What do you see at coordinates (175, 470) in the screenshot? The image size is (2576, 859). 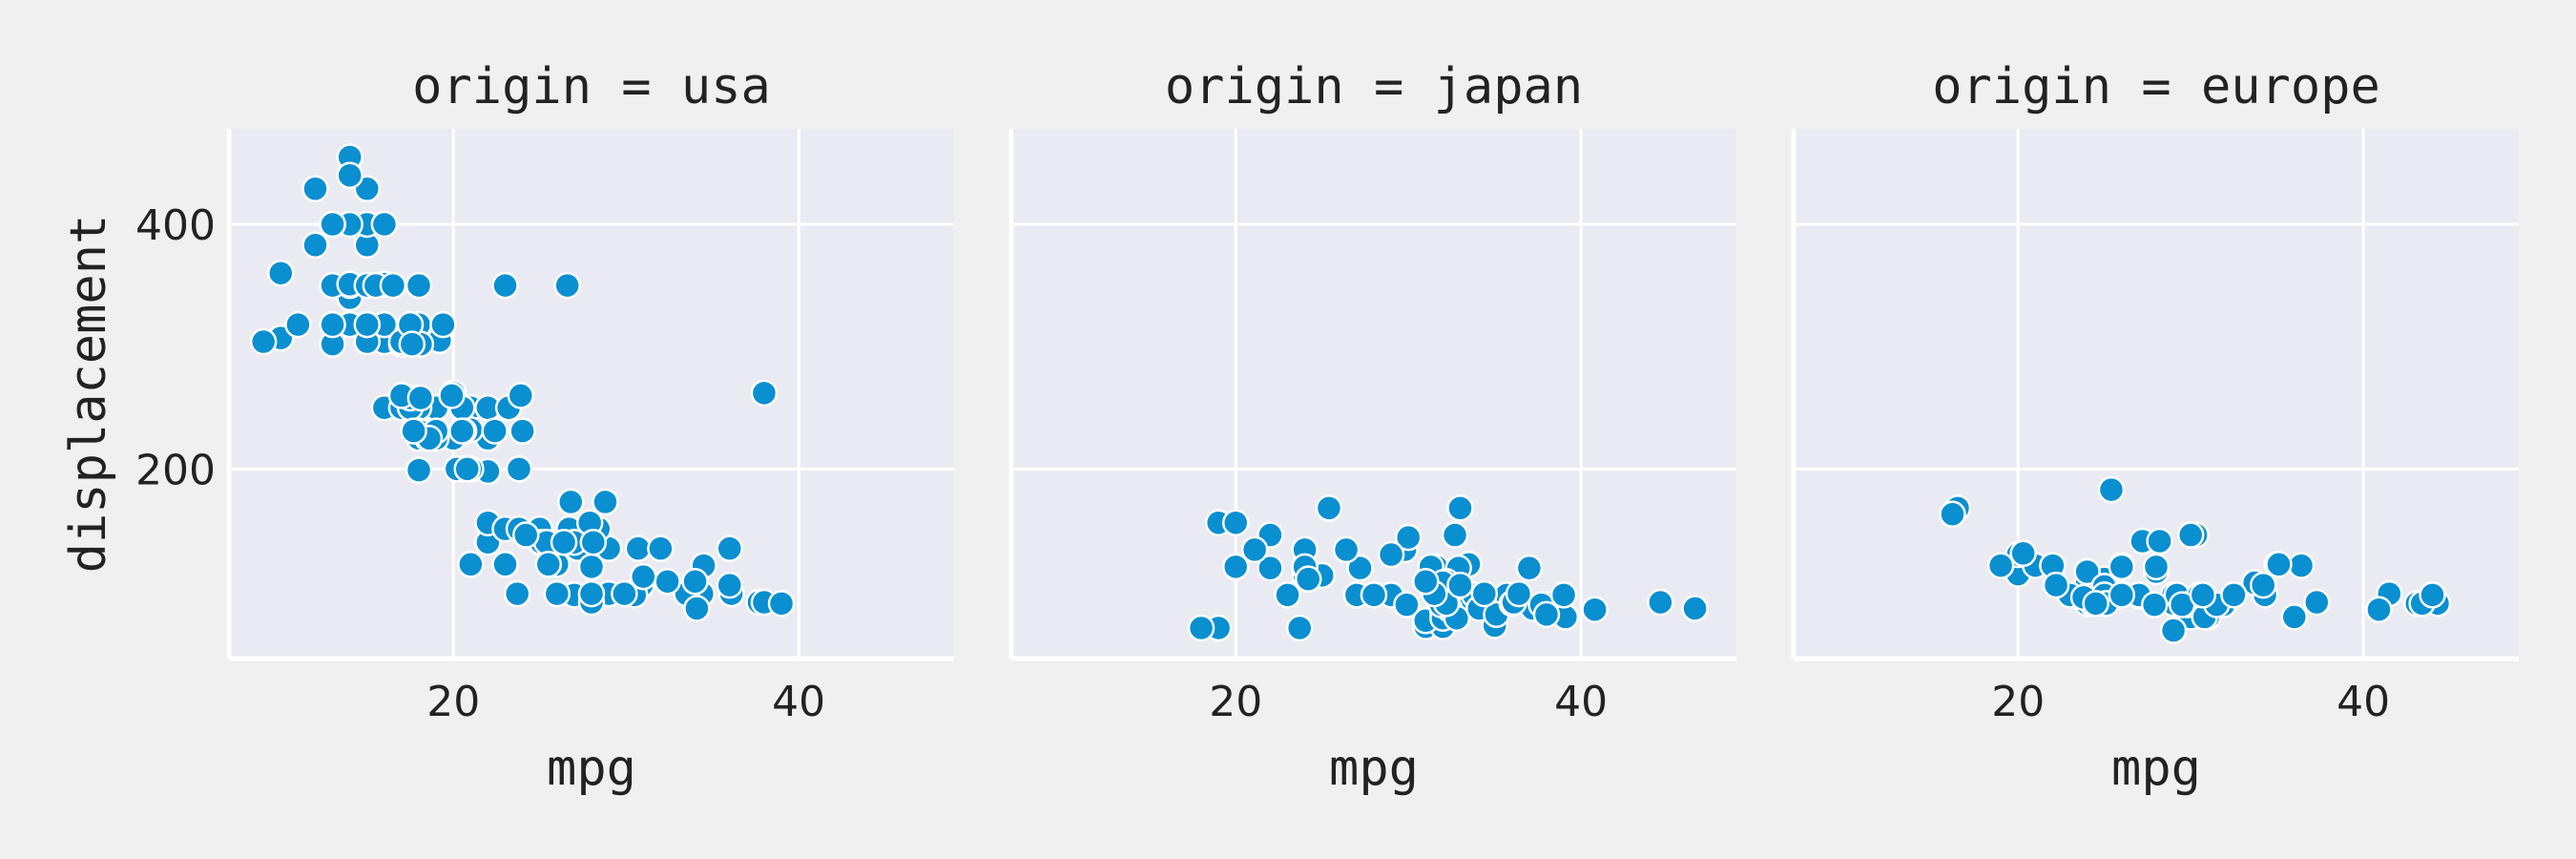 I see `y-tick-label: 200` at bounding box center [175, 470].